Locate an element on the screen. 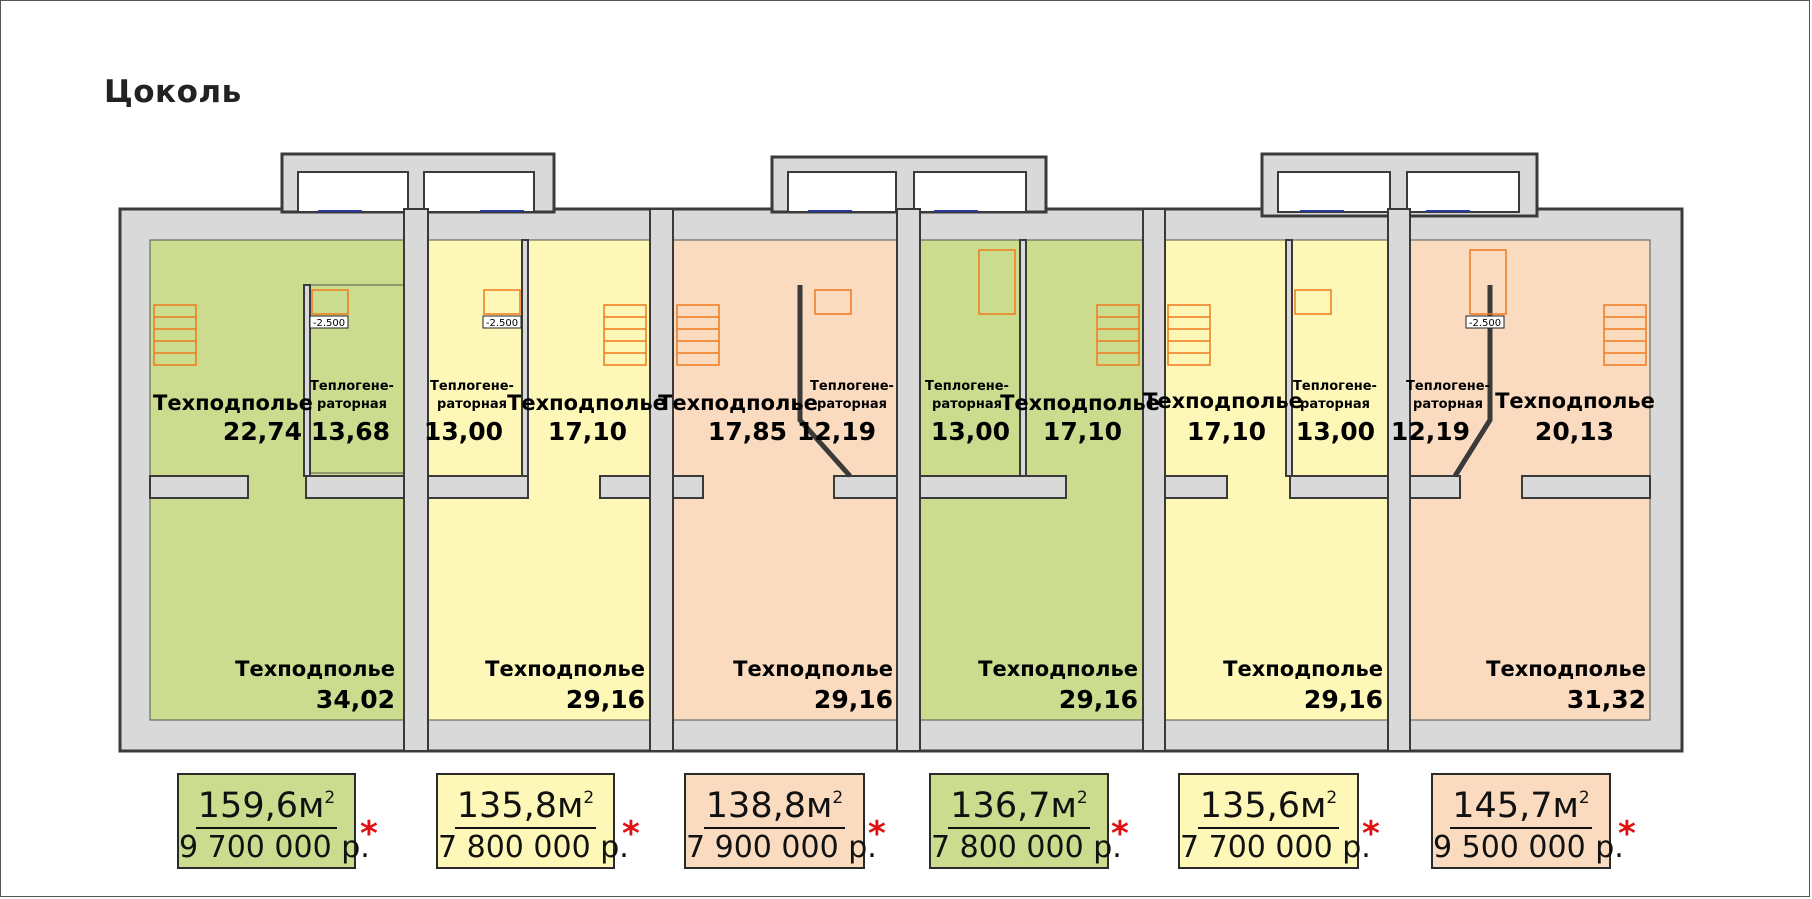 The height and width of the screenshot is (899, 1812). unit-badge: 136,7м2 7 800 000 р. is located at coordinates (1025, 821).